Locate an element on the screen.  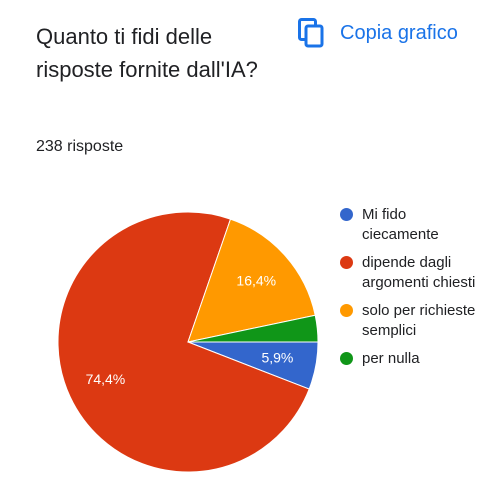
legend-item: Mi fido ciecamente is located at coordinates (410, 225).